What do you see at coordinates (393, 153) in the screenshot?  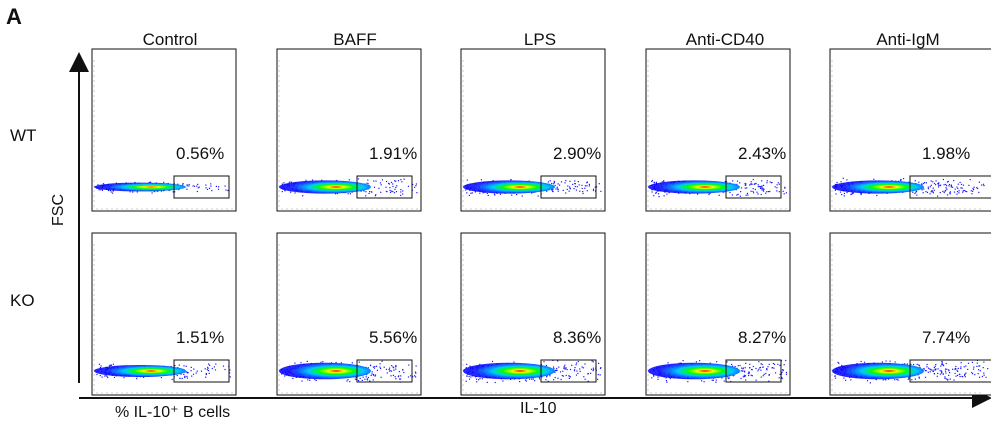 I see `gate-percent-label: 1.91%` at bounding box center [393, 153].